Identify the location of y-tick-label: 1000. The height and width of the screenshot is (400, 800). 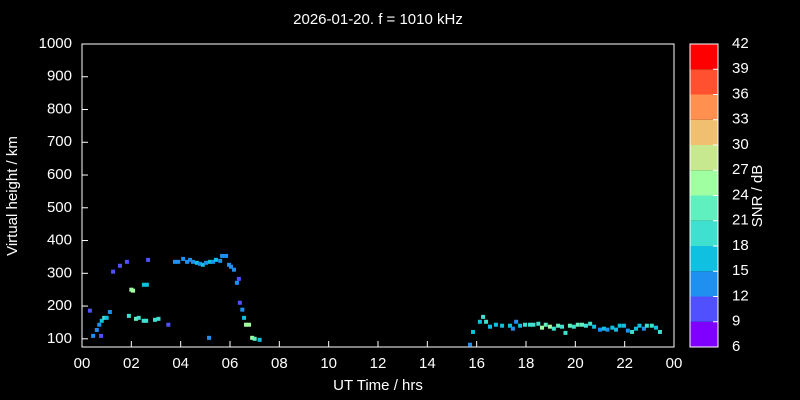
(55, 43).